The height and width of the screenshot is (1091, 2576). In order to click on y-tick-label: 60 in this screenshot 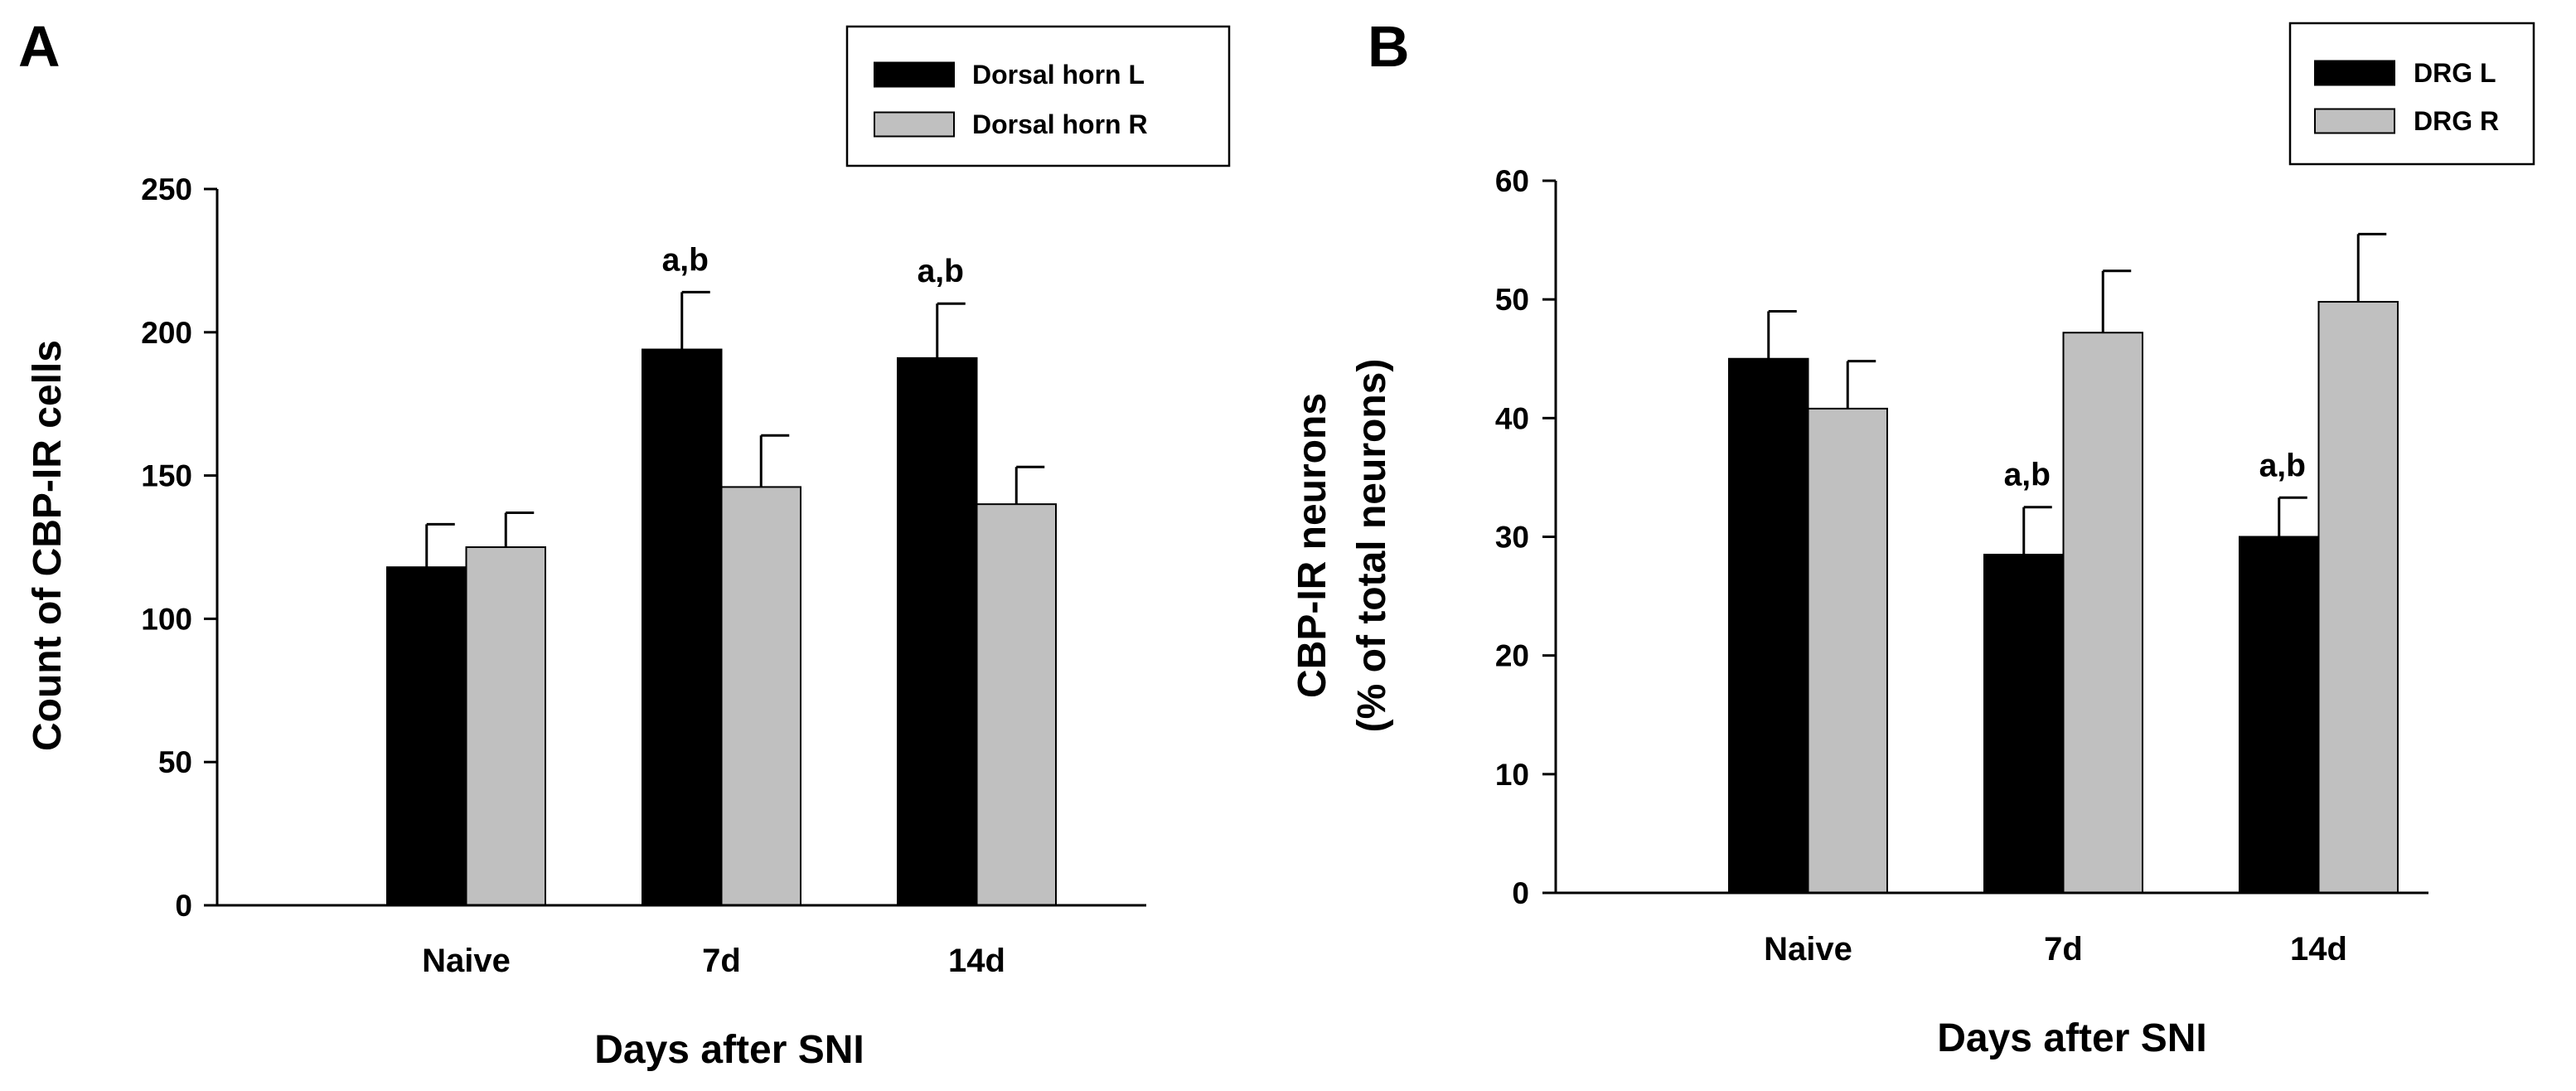, I will do `click(1512, 181)`.